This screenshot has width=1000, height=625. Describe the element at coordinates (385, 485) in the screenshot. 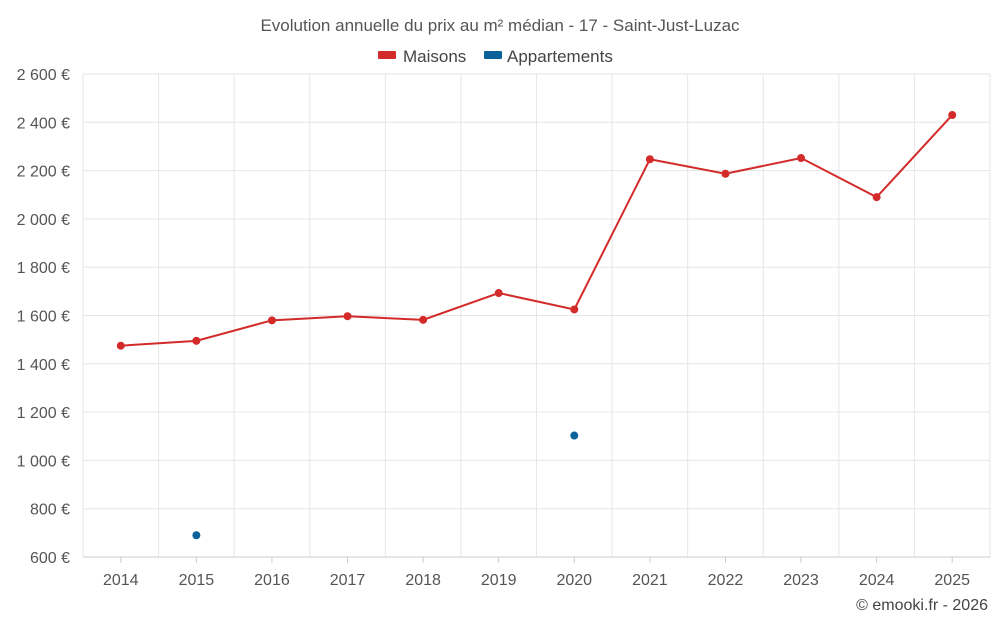

I see `series-appartements` at that location.